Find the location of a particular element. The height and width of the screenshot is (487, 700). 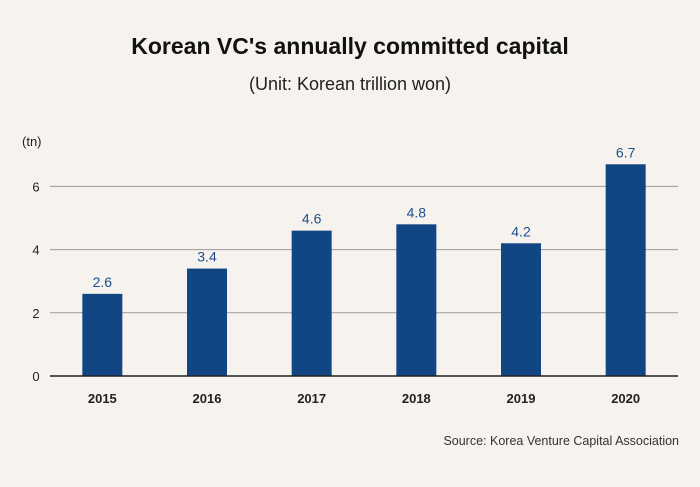

data-label: 6.7 is located at coordinates (626, 152).